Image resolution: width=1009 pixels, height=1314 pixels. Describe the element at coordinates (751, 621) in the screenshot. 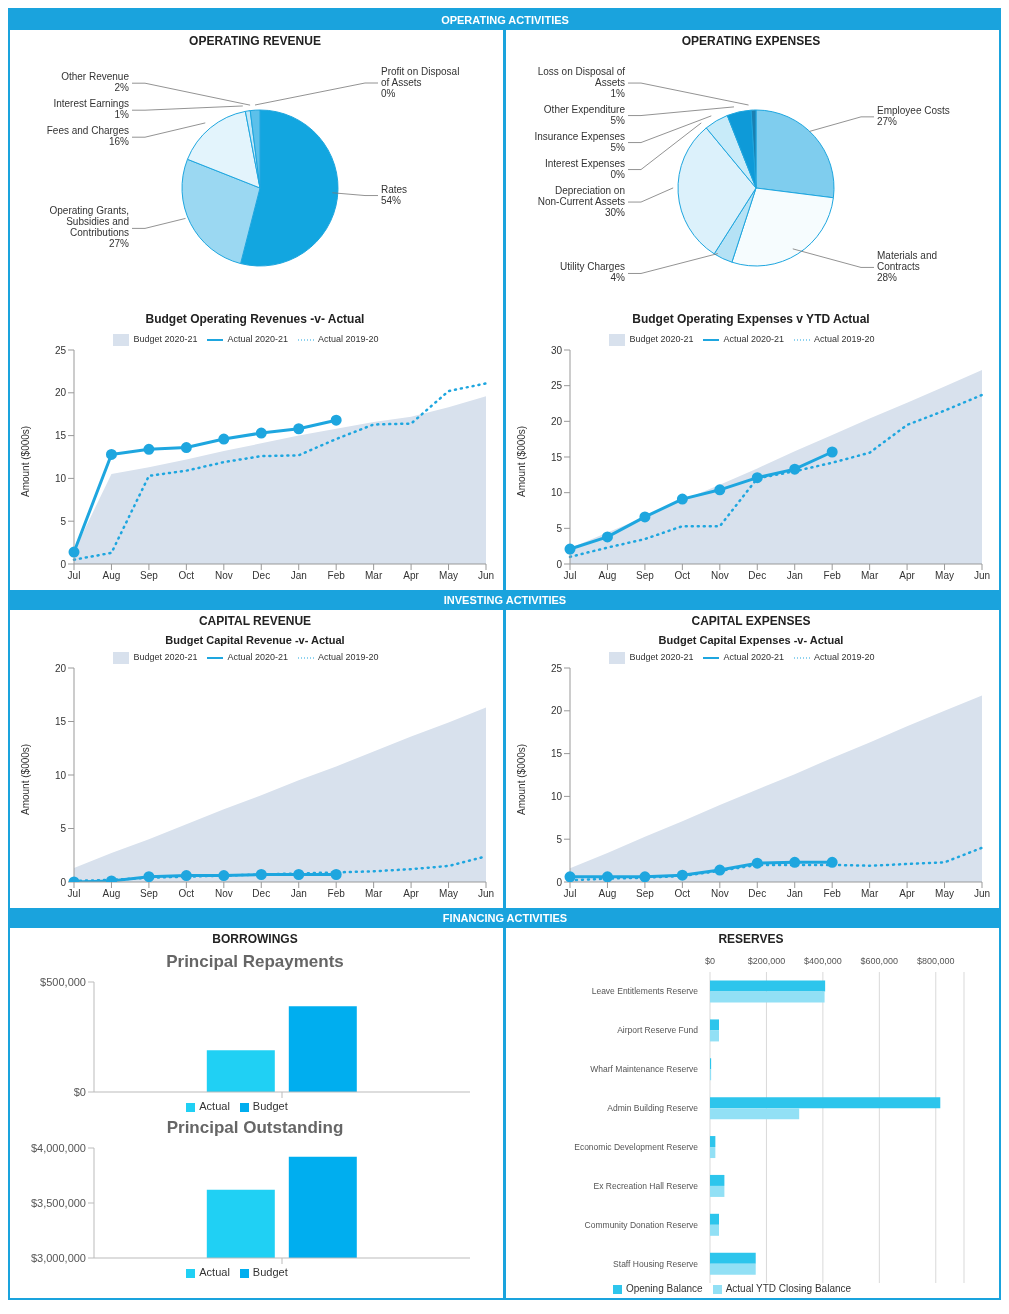

I see `chart-title: CAPITAL EXPENSES` at that location.